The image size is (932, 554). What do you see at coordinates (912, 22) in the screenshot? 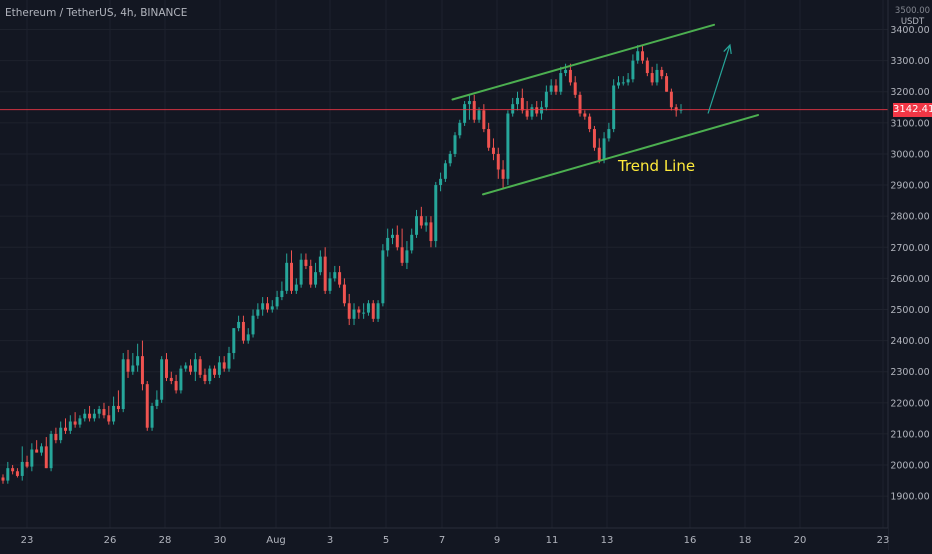
I see `currency-unit-label: USDT` at bounding box center [912, 22].